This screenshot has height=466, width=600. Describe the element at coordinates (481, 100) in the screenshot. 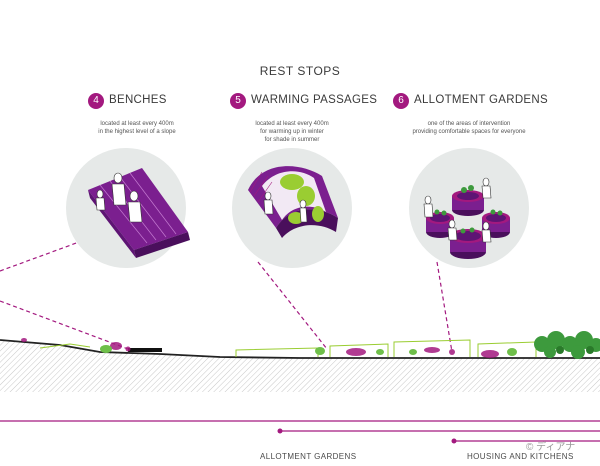

I see `stop-title-gardens: ALLOTMENT GARDENS` at that location.